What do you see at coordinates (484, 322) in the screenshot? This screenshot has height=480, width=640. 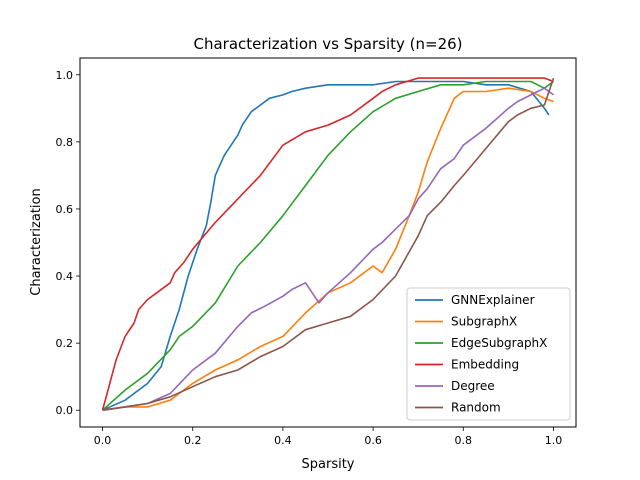 I see `legend-label-subgraphx: SubgraphX` at bounding box center [484, 322].